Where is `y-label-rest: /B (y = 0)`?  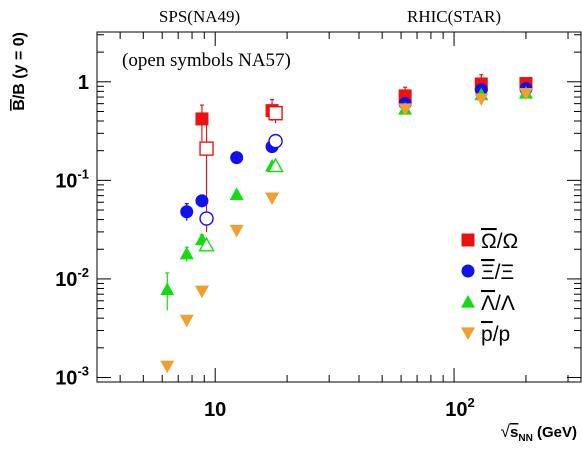 y-label-rest: /B (y = 0) is located at coordinates (19, 65).